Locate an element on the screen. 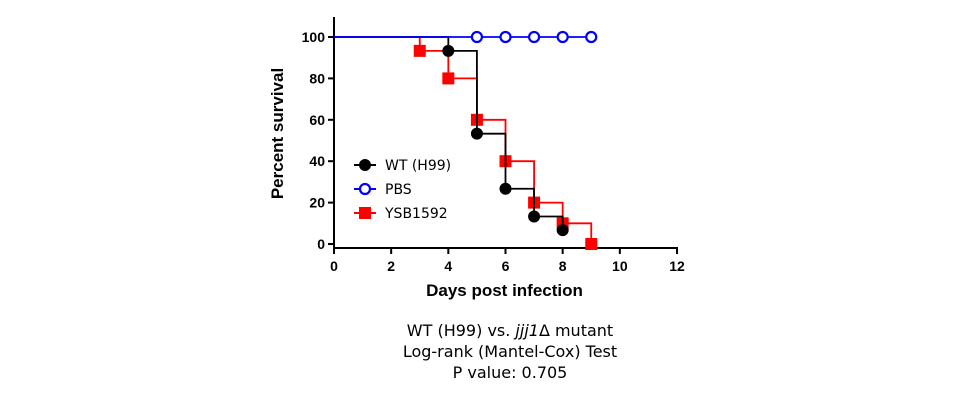 This screenshot has height=415, width=960. caption-test-name: Log-rank (Mantel-Cox) Test is located at coordinates (510, 351).